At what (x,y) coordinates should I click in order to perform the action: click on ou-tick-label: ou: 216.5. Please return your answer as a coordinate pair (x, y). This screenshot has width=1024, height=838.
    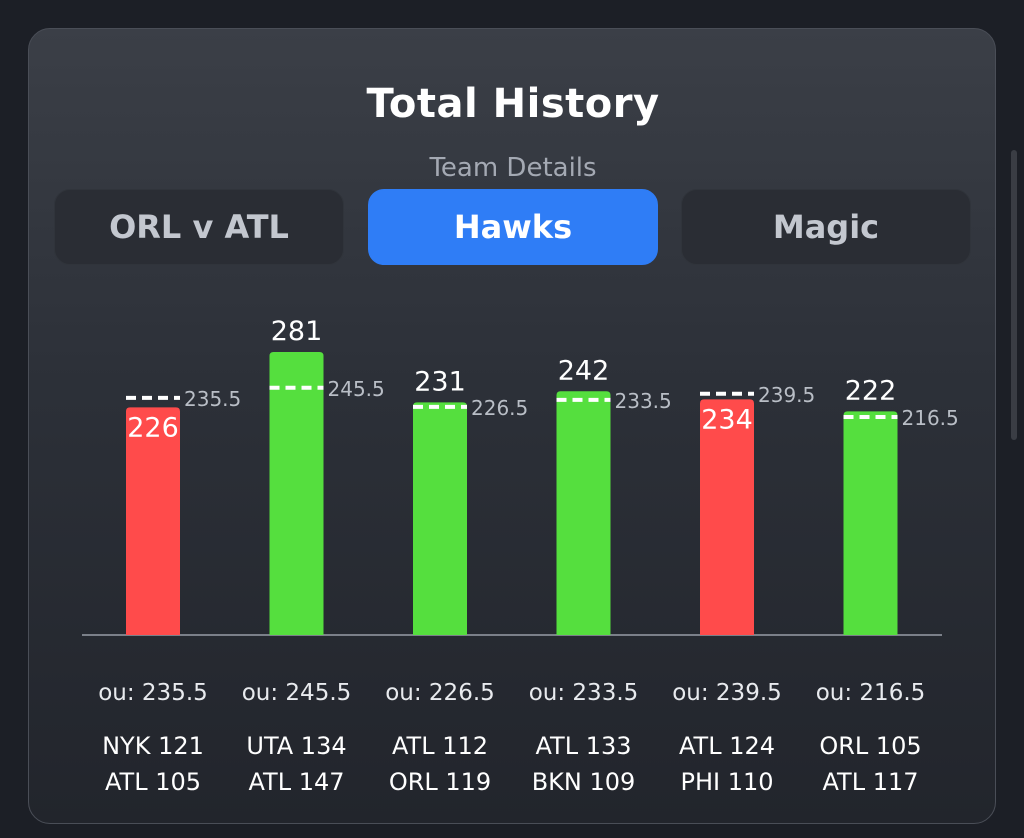
    Looking at the image, I should click on (871, 693).